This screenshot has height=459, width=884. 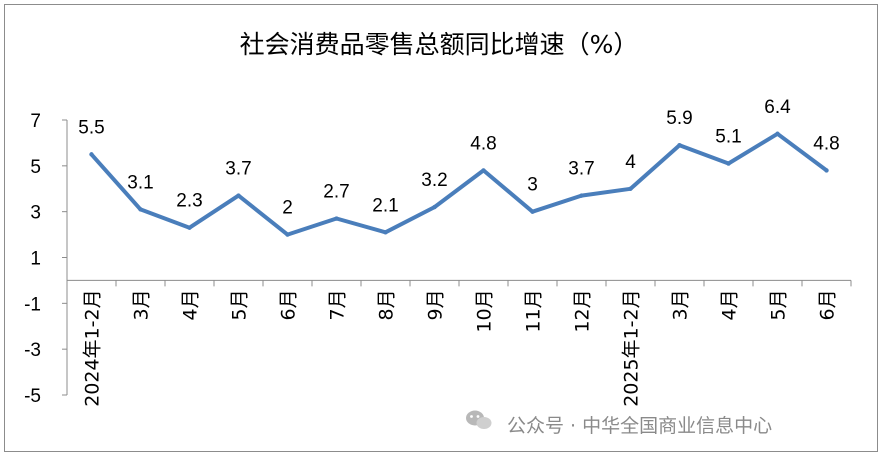 What do you see at coordinates (632, 347) in the screenshot?
I see `x-tick-label: 2025年1-2月` at bounding box center [632, 347].